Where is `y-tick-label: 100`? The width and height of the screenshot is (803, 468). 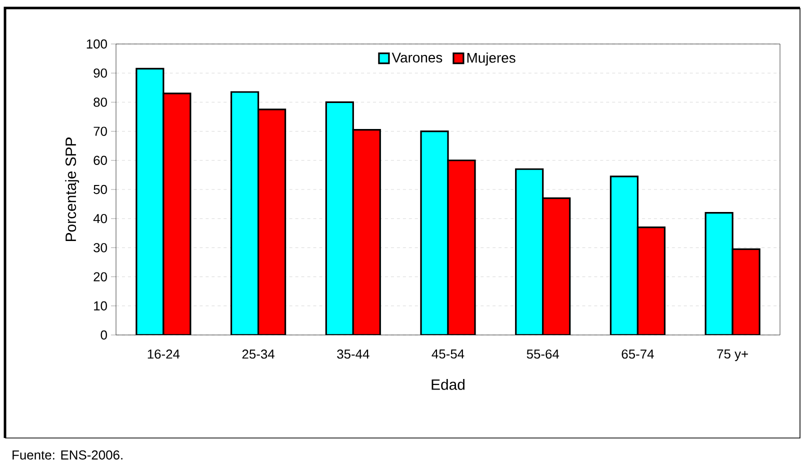 y-tick-label: 100 is located at coordinates (96, 44).